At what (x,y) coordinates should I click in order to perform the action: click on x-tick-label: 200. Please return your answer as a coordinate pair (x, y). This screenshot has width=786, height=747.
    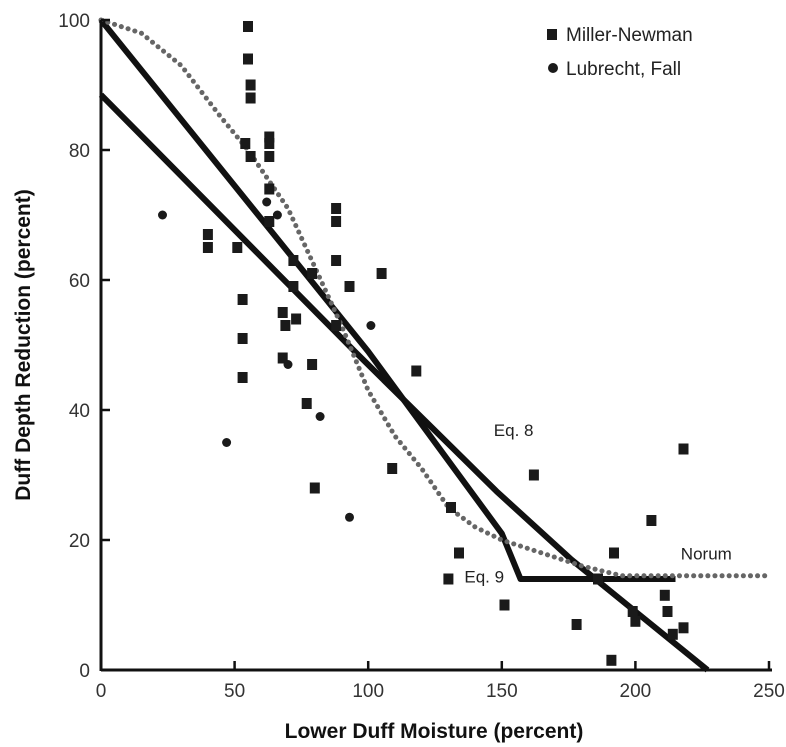
    Looking at the image, I should click on (636, 691).